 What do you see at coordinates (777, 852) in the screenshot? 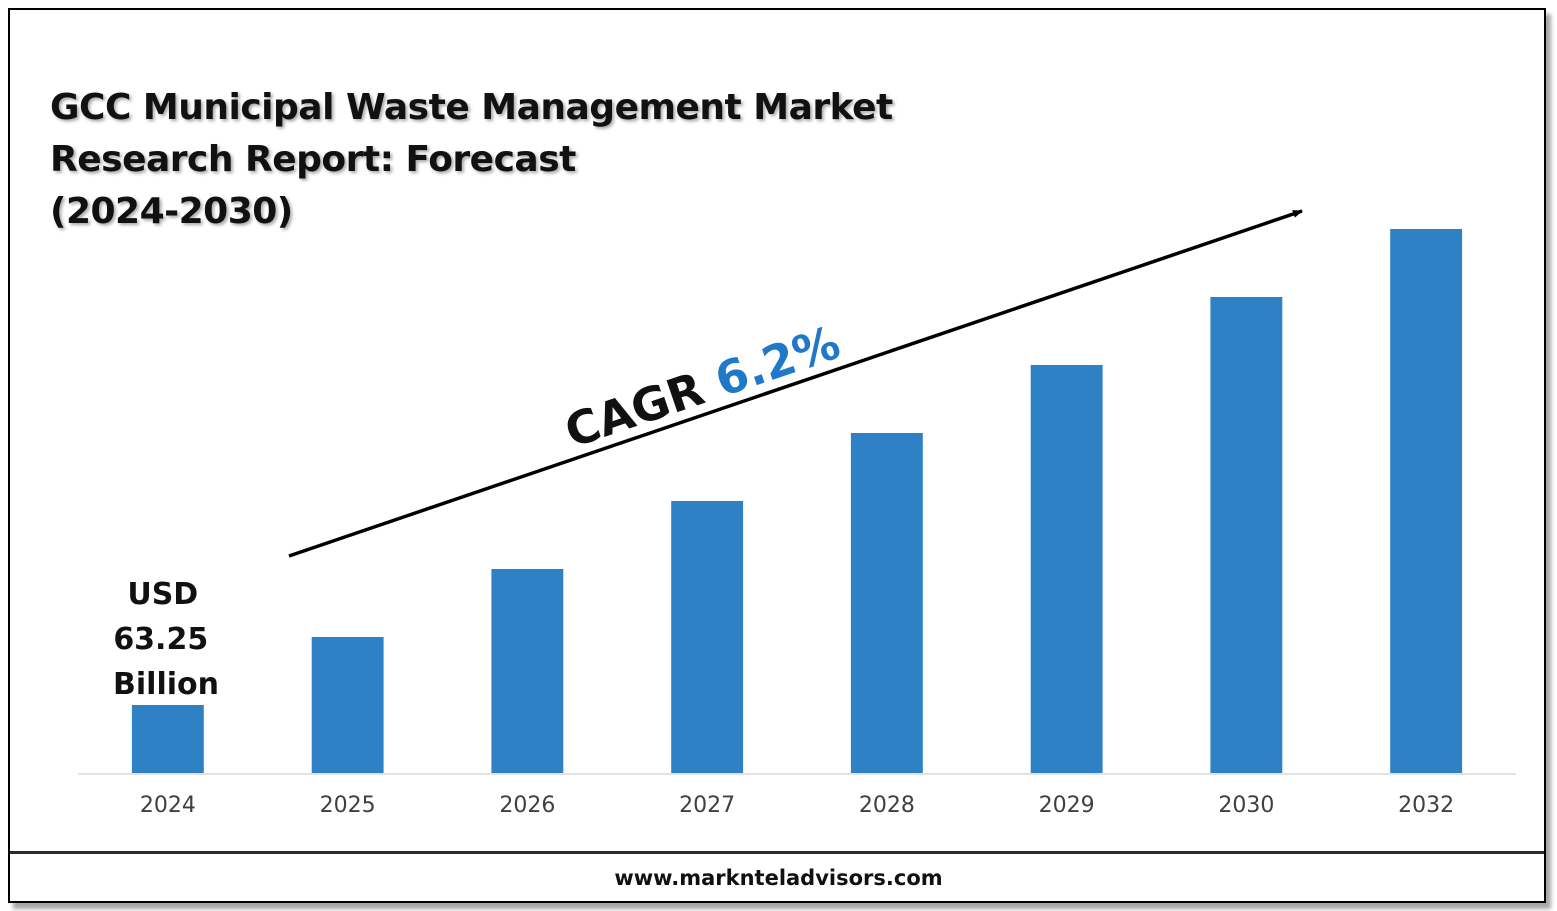
I see `footer-divider` at bounding box center [777, 852].